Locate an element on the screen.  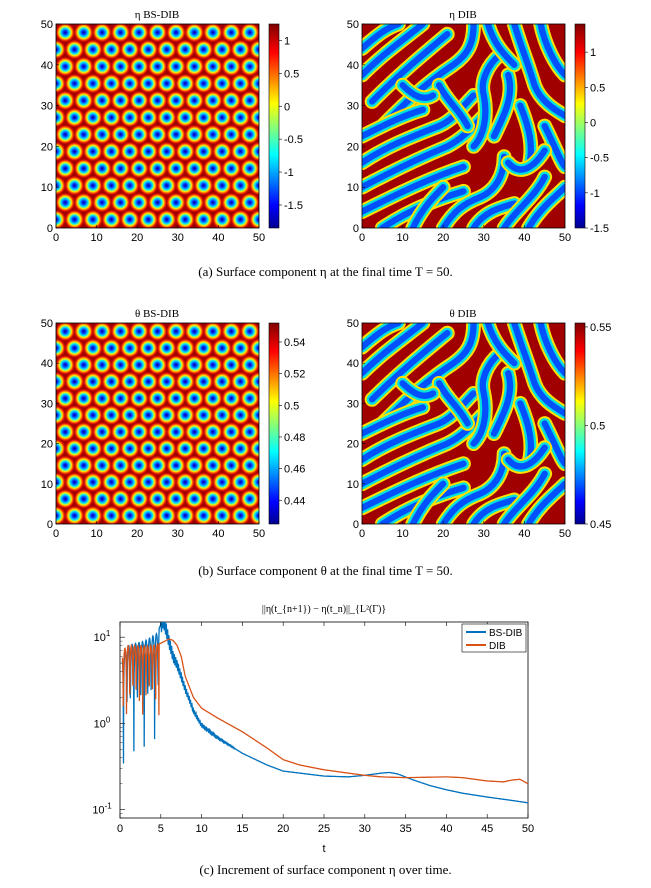
x-axis-label: t is located at coordinates (323, 849).